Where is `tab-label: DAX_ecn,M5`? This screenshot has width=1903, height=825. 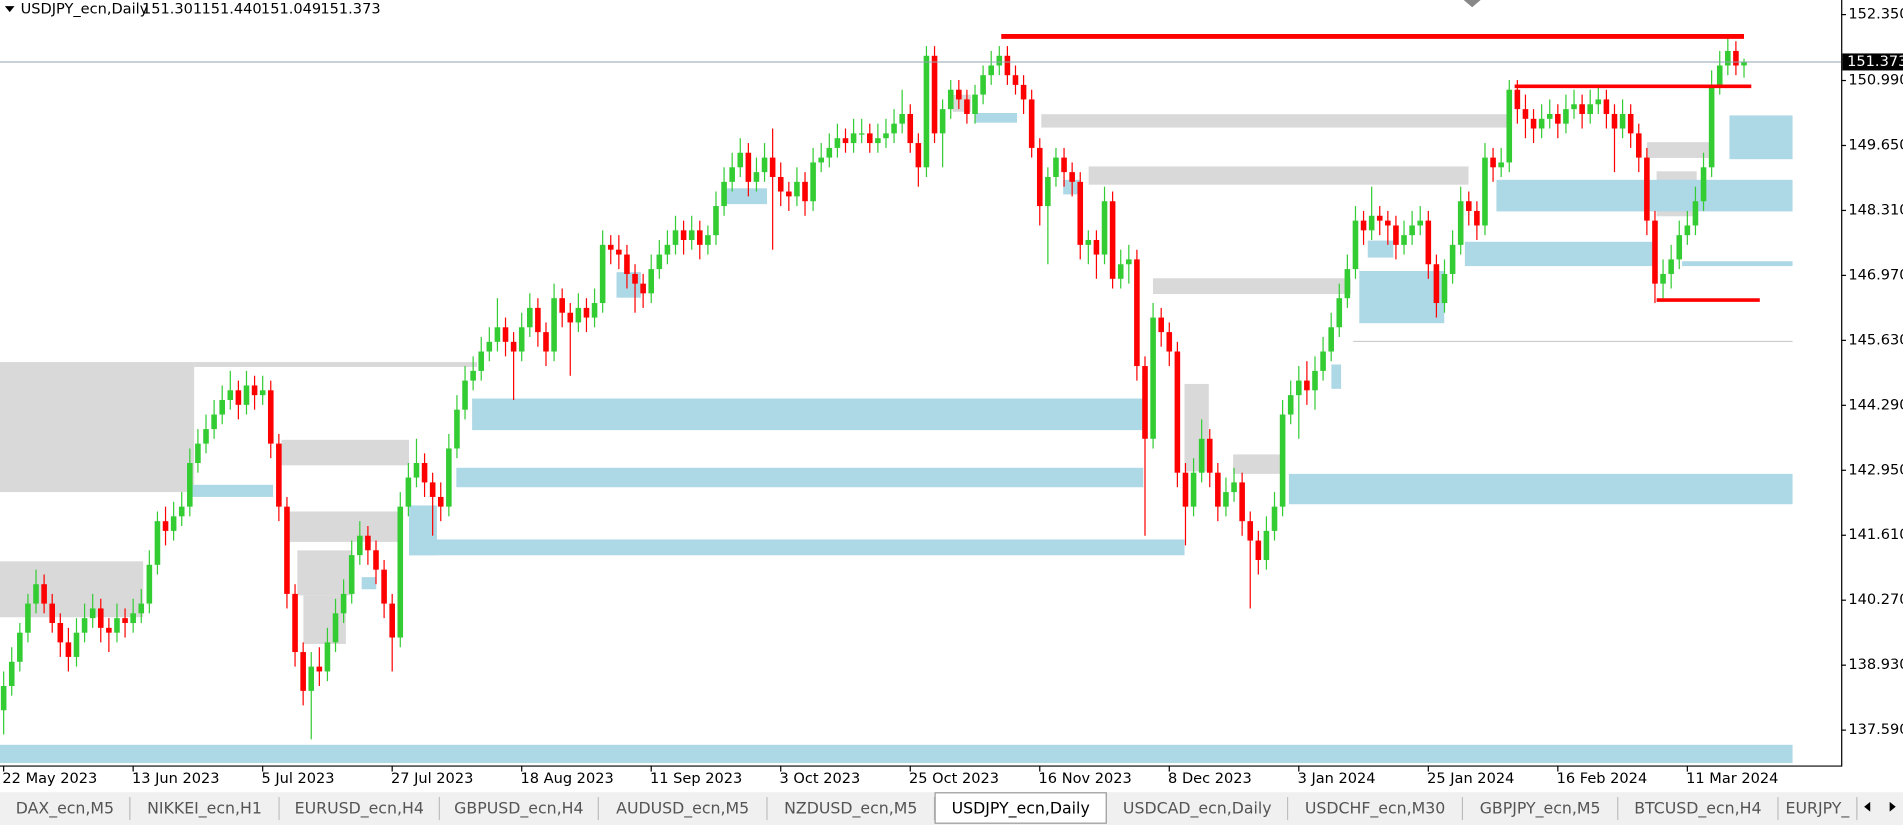
tab-label: DAX_ecn,M5 is located at coordinates (65, 809).